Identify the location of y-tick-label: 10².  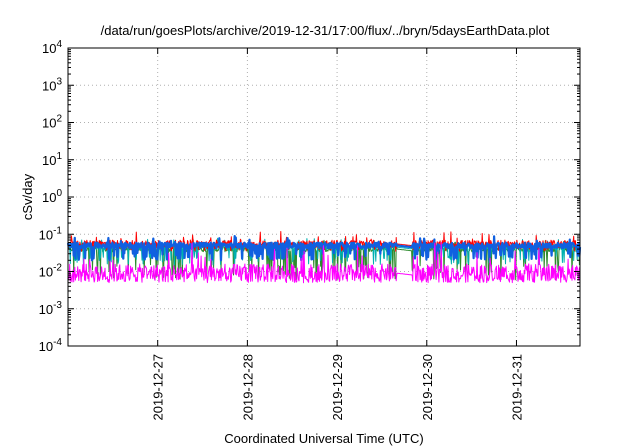
(52, 122).